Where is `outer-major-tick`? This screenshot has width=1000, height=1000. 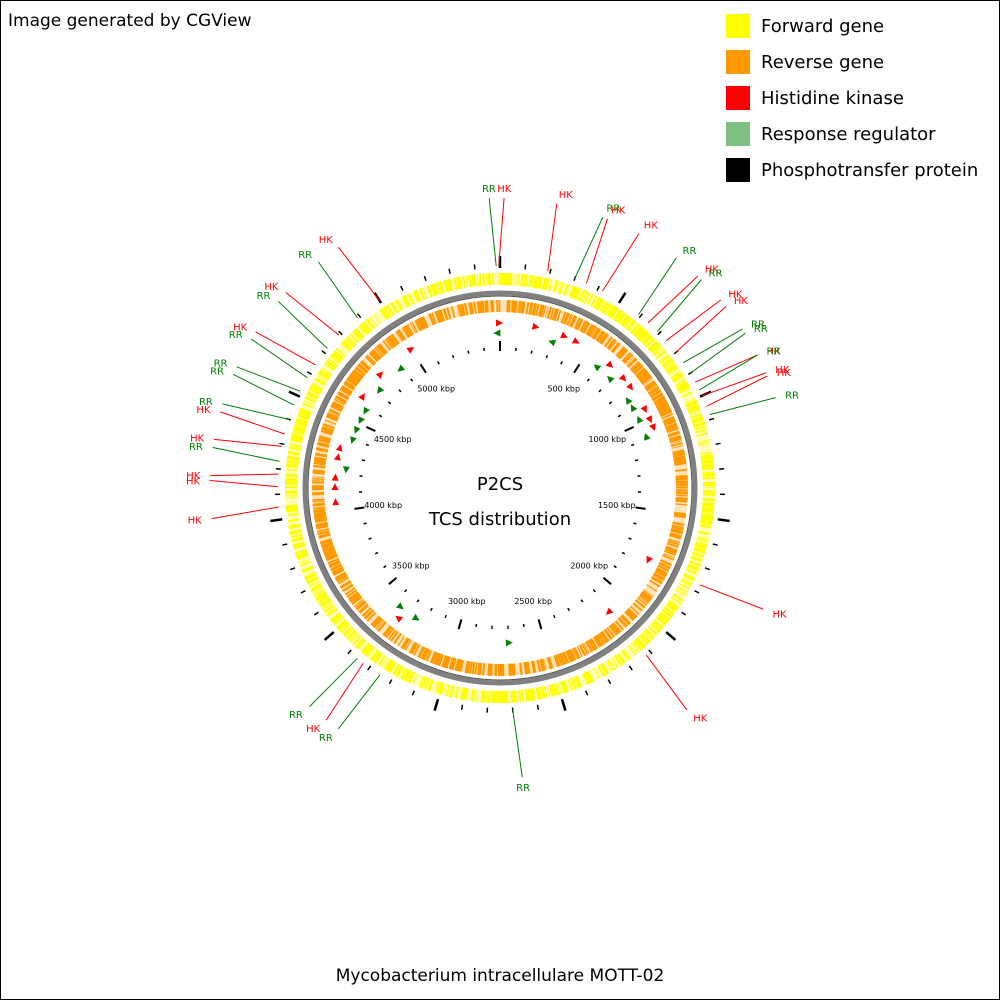
outer-major-tick is located at coordinates (436, 704).